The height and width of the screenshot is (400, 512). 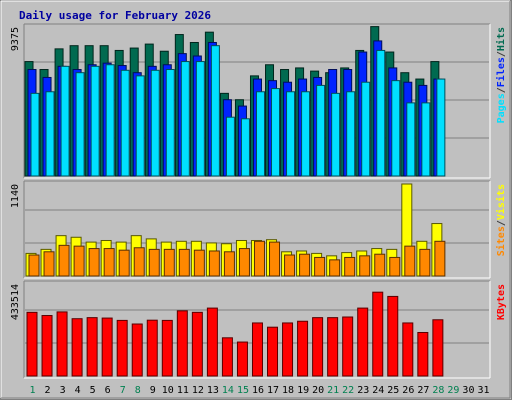 What do you see at coordinates (138, 390) in the screenshot?
I see `x-tick-label: 8` at bounding box center [138, 390].